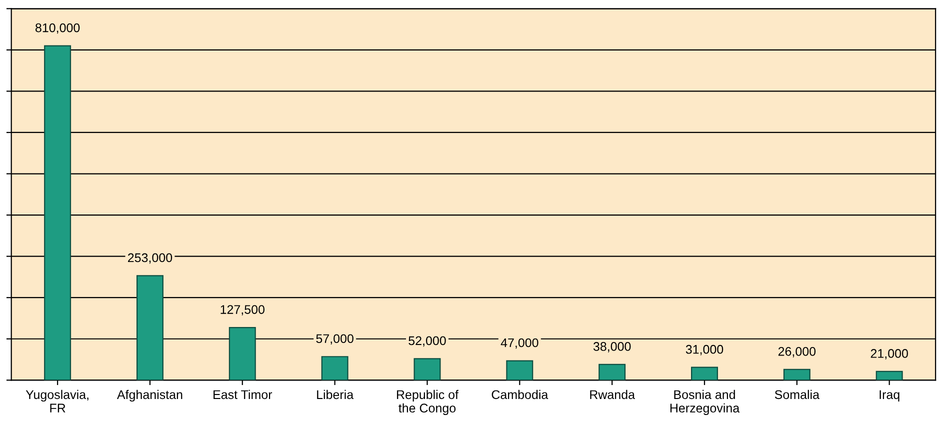 This screenshot has width=945, height=432. Describe the element at coordinates (520, 395) in the screenshot. I see `x-tick-label: Cambodia` at that location.